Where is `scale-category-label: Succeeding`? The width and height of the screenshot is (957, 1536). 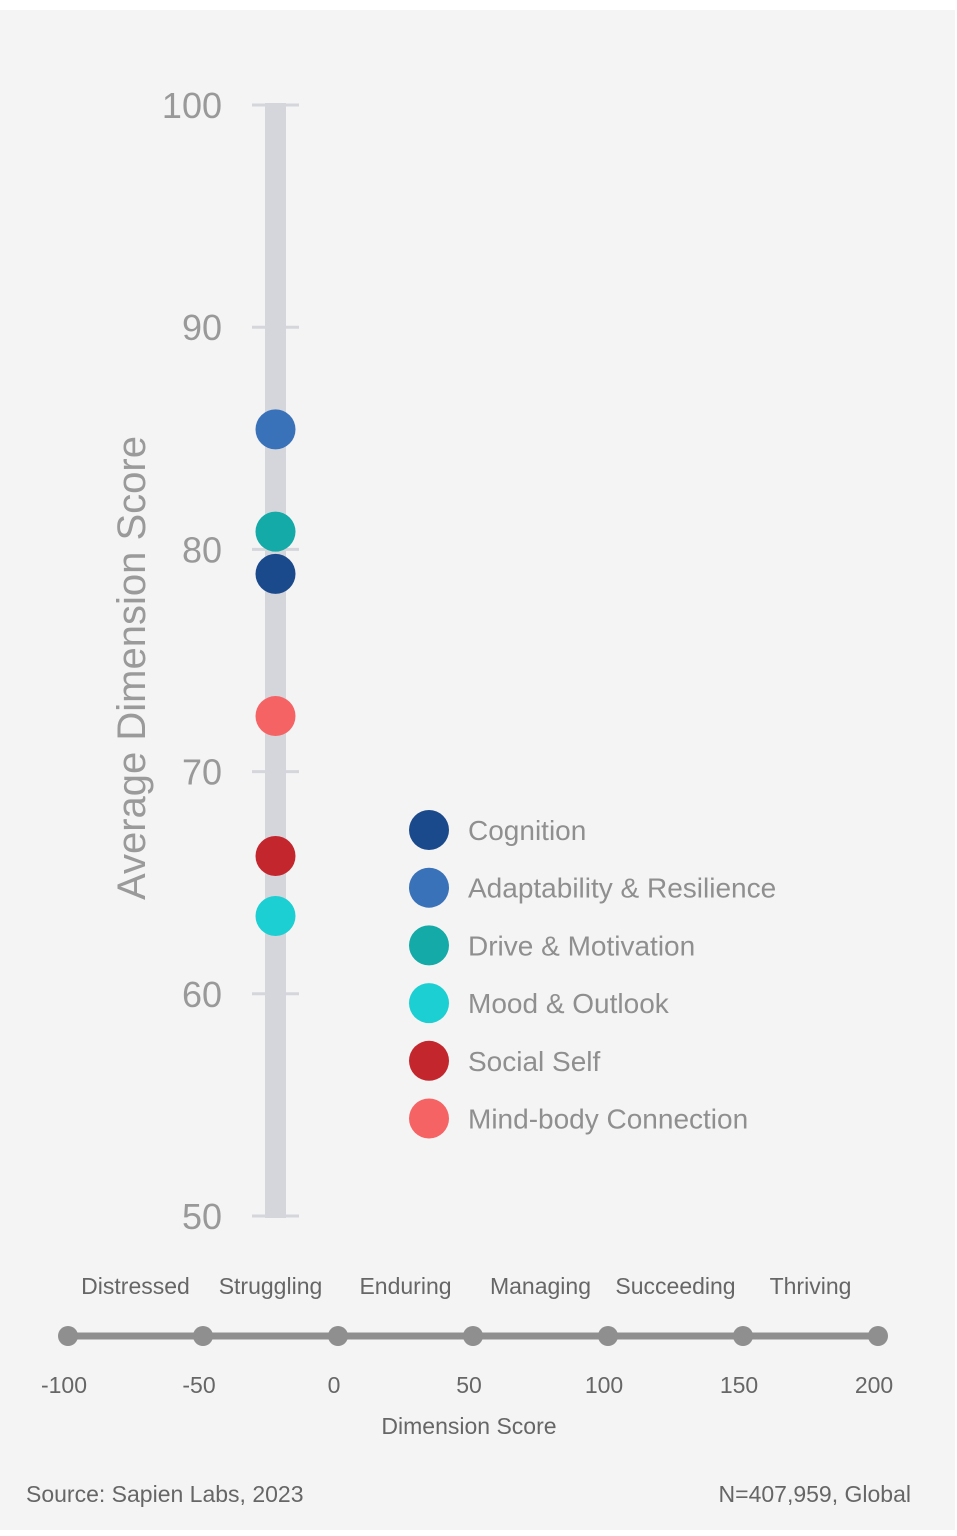
scale-category-label: Succeeding is located at coordinates (675, 1286).